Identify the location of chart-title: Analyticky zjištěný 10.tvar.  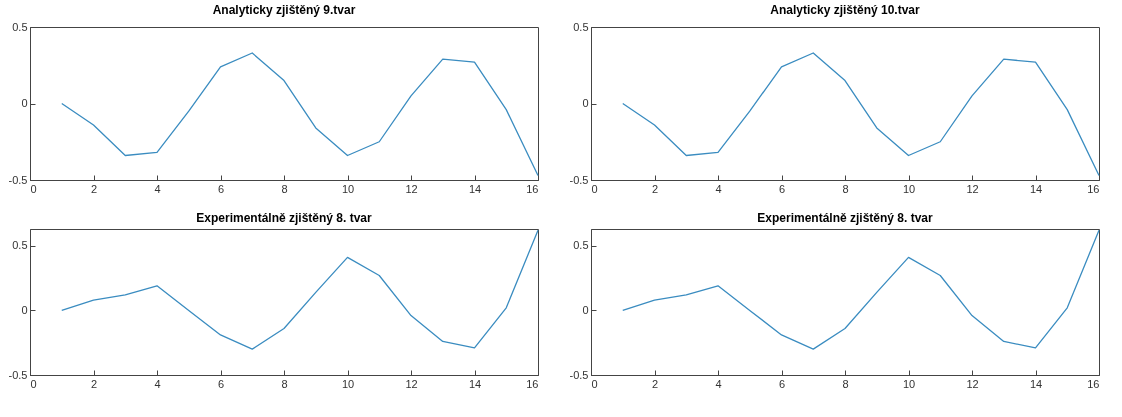
(845, 10).